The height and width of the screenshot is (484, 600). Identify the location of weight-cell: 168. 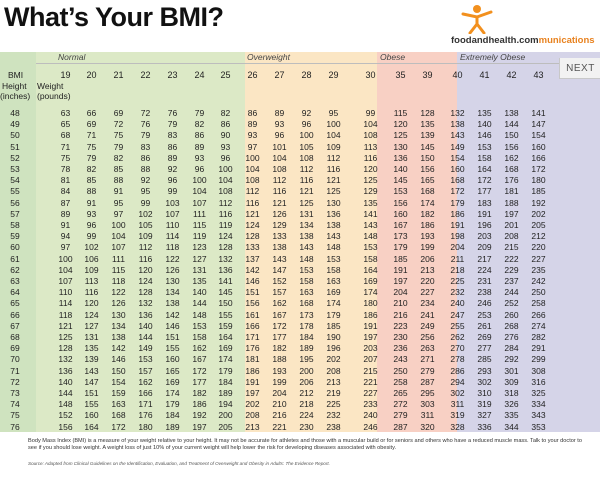
(511, 169).